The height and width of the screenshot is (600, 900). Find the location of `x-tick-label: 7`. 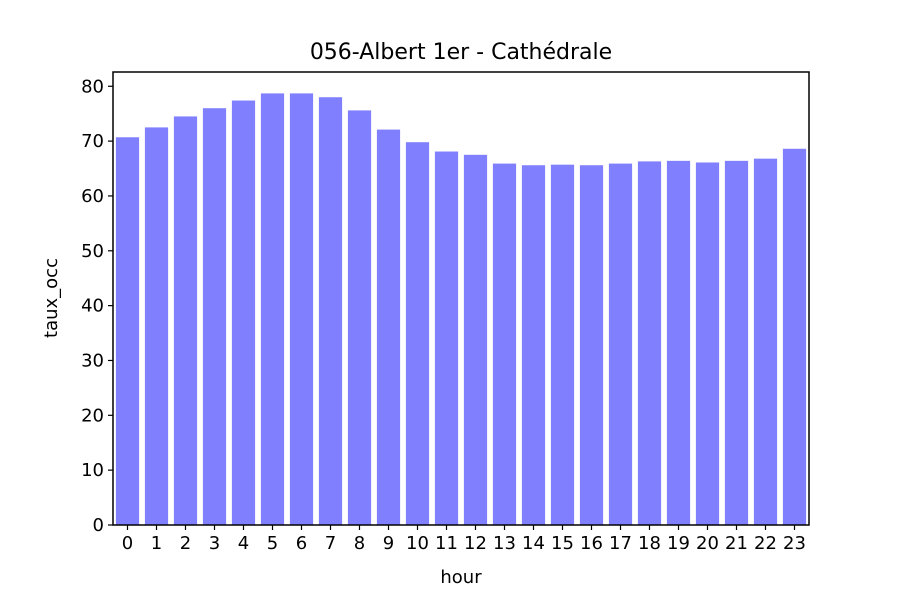

x-tick-label: 7 is located at coordinates (330, 543).